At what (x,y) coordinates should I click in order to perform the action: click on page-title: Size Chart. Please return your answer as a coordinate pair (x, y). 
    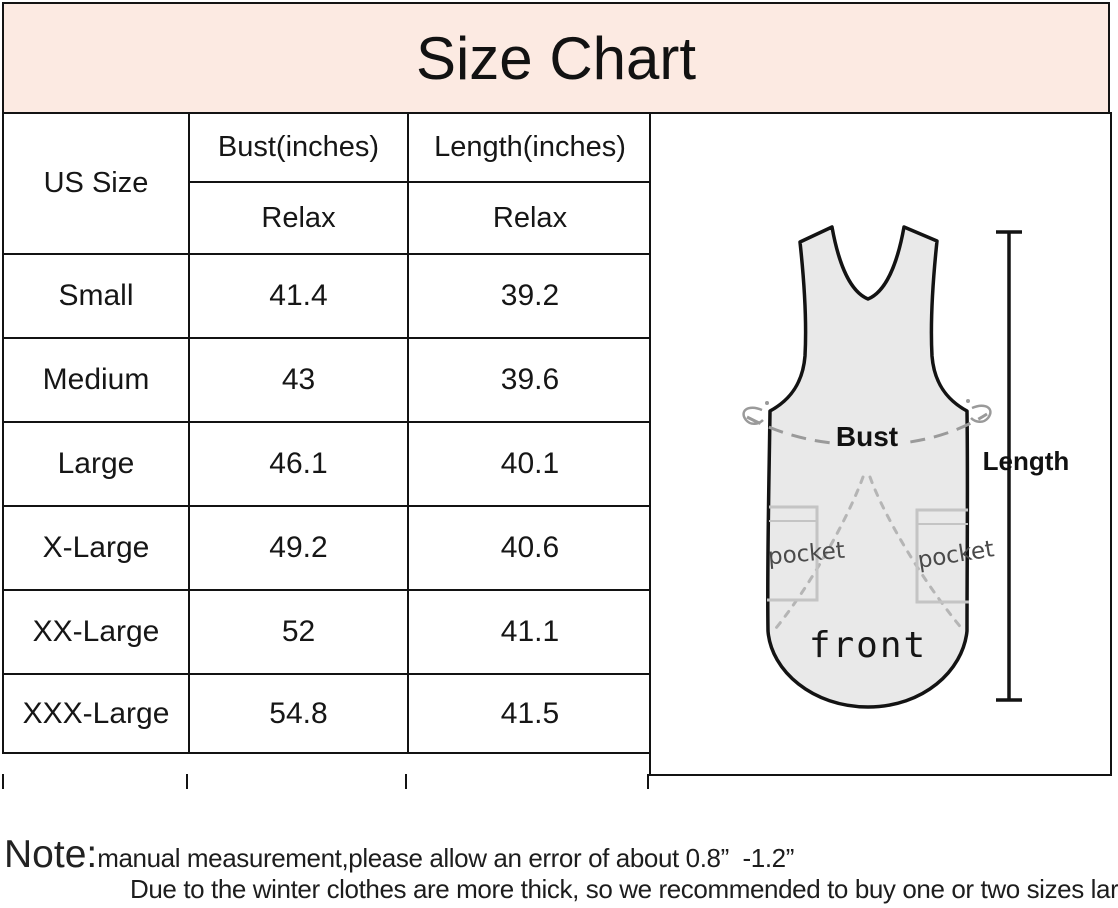
    Looking at the image, I should click on (556, 58).